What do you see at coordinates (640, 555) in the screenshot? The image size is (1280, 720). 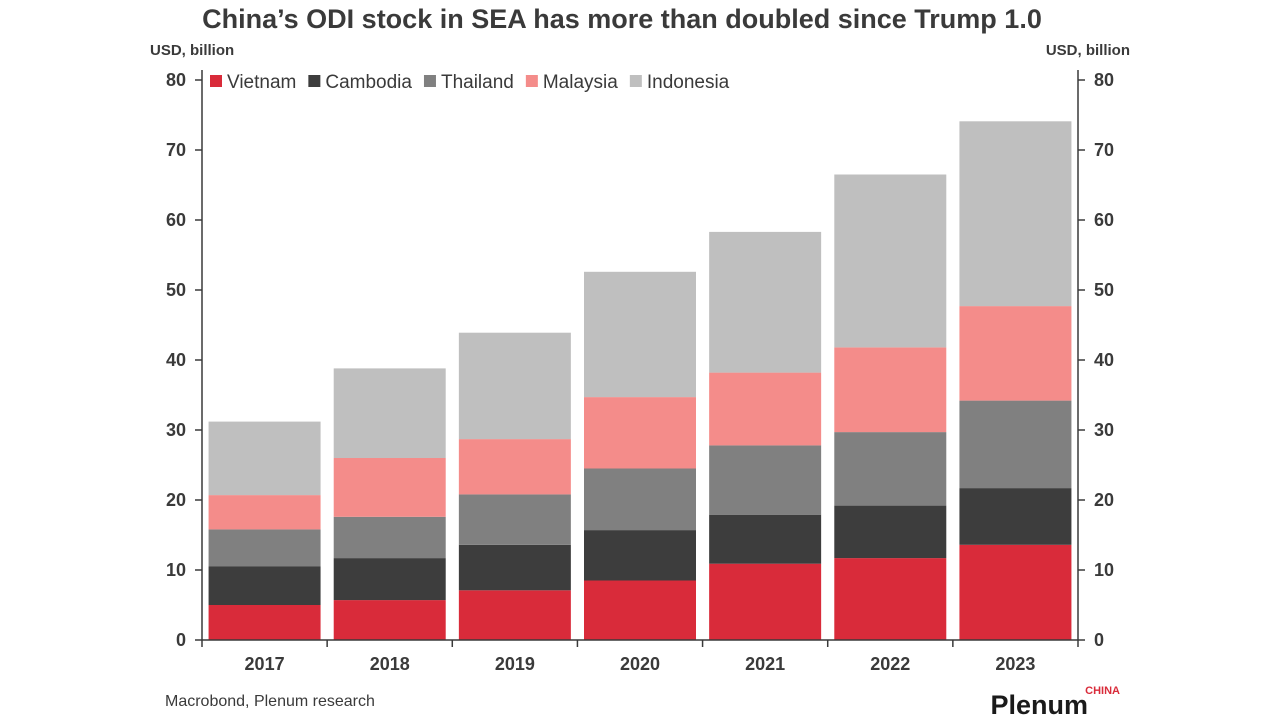 I see `bar-cambodia-2020` at bounding box center [640, 555].